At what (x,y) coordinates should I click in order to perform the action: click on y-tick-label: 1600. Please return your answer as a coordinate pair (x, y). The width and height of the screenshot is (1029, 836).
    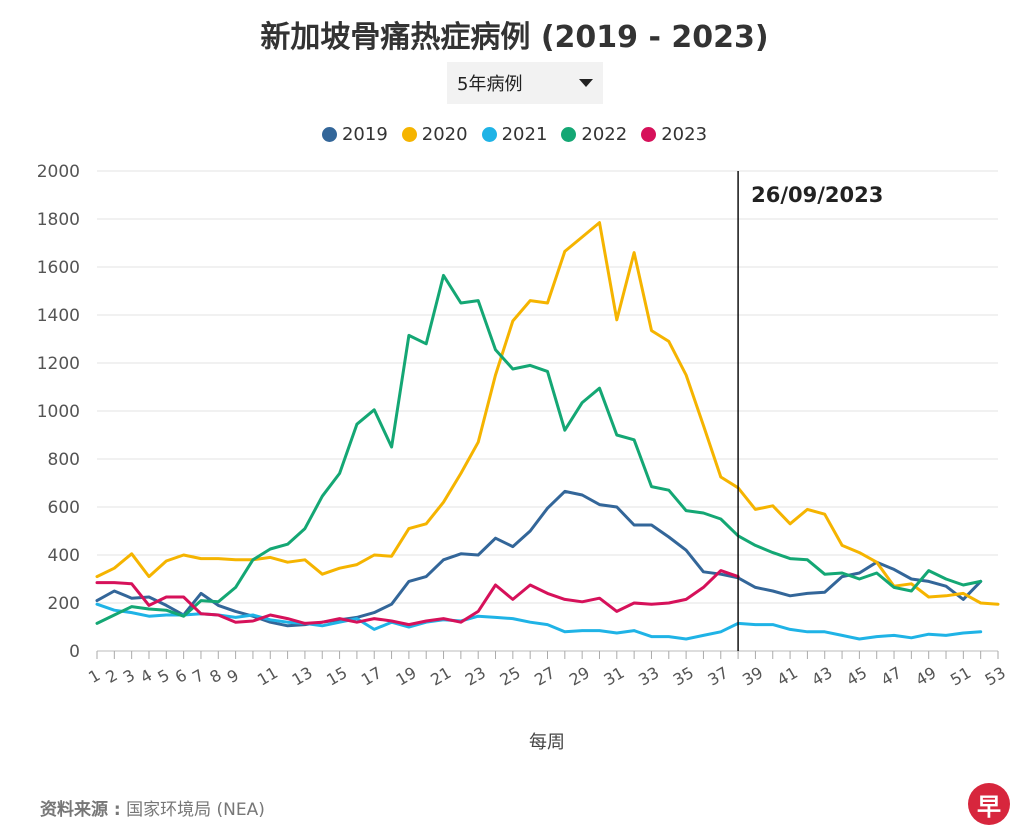
    Looking at the image, I should click on (58, 268).